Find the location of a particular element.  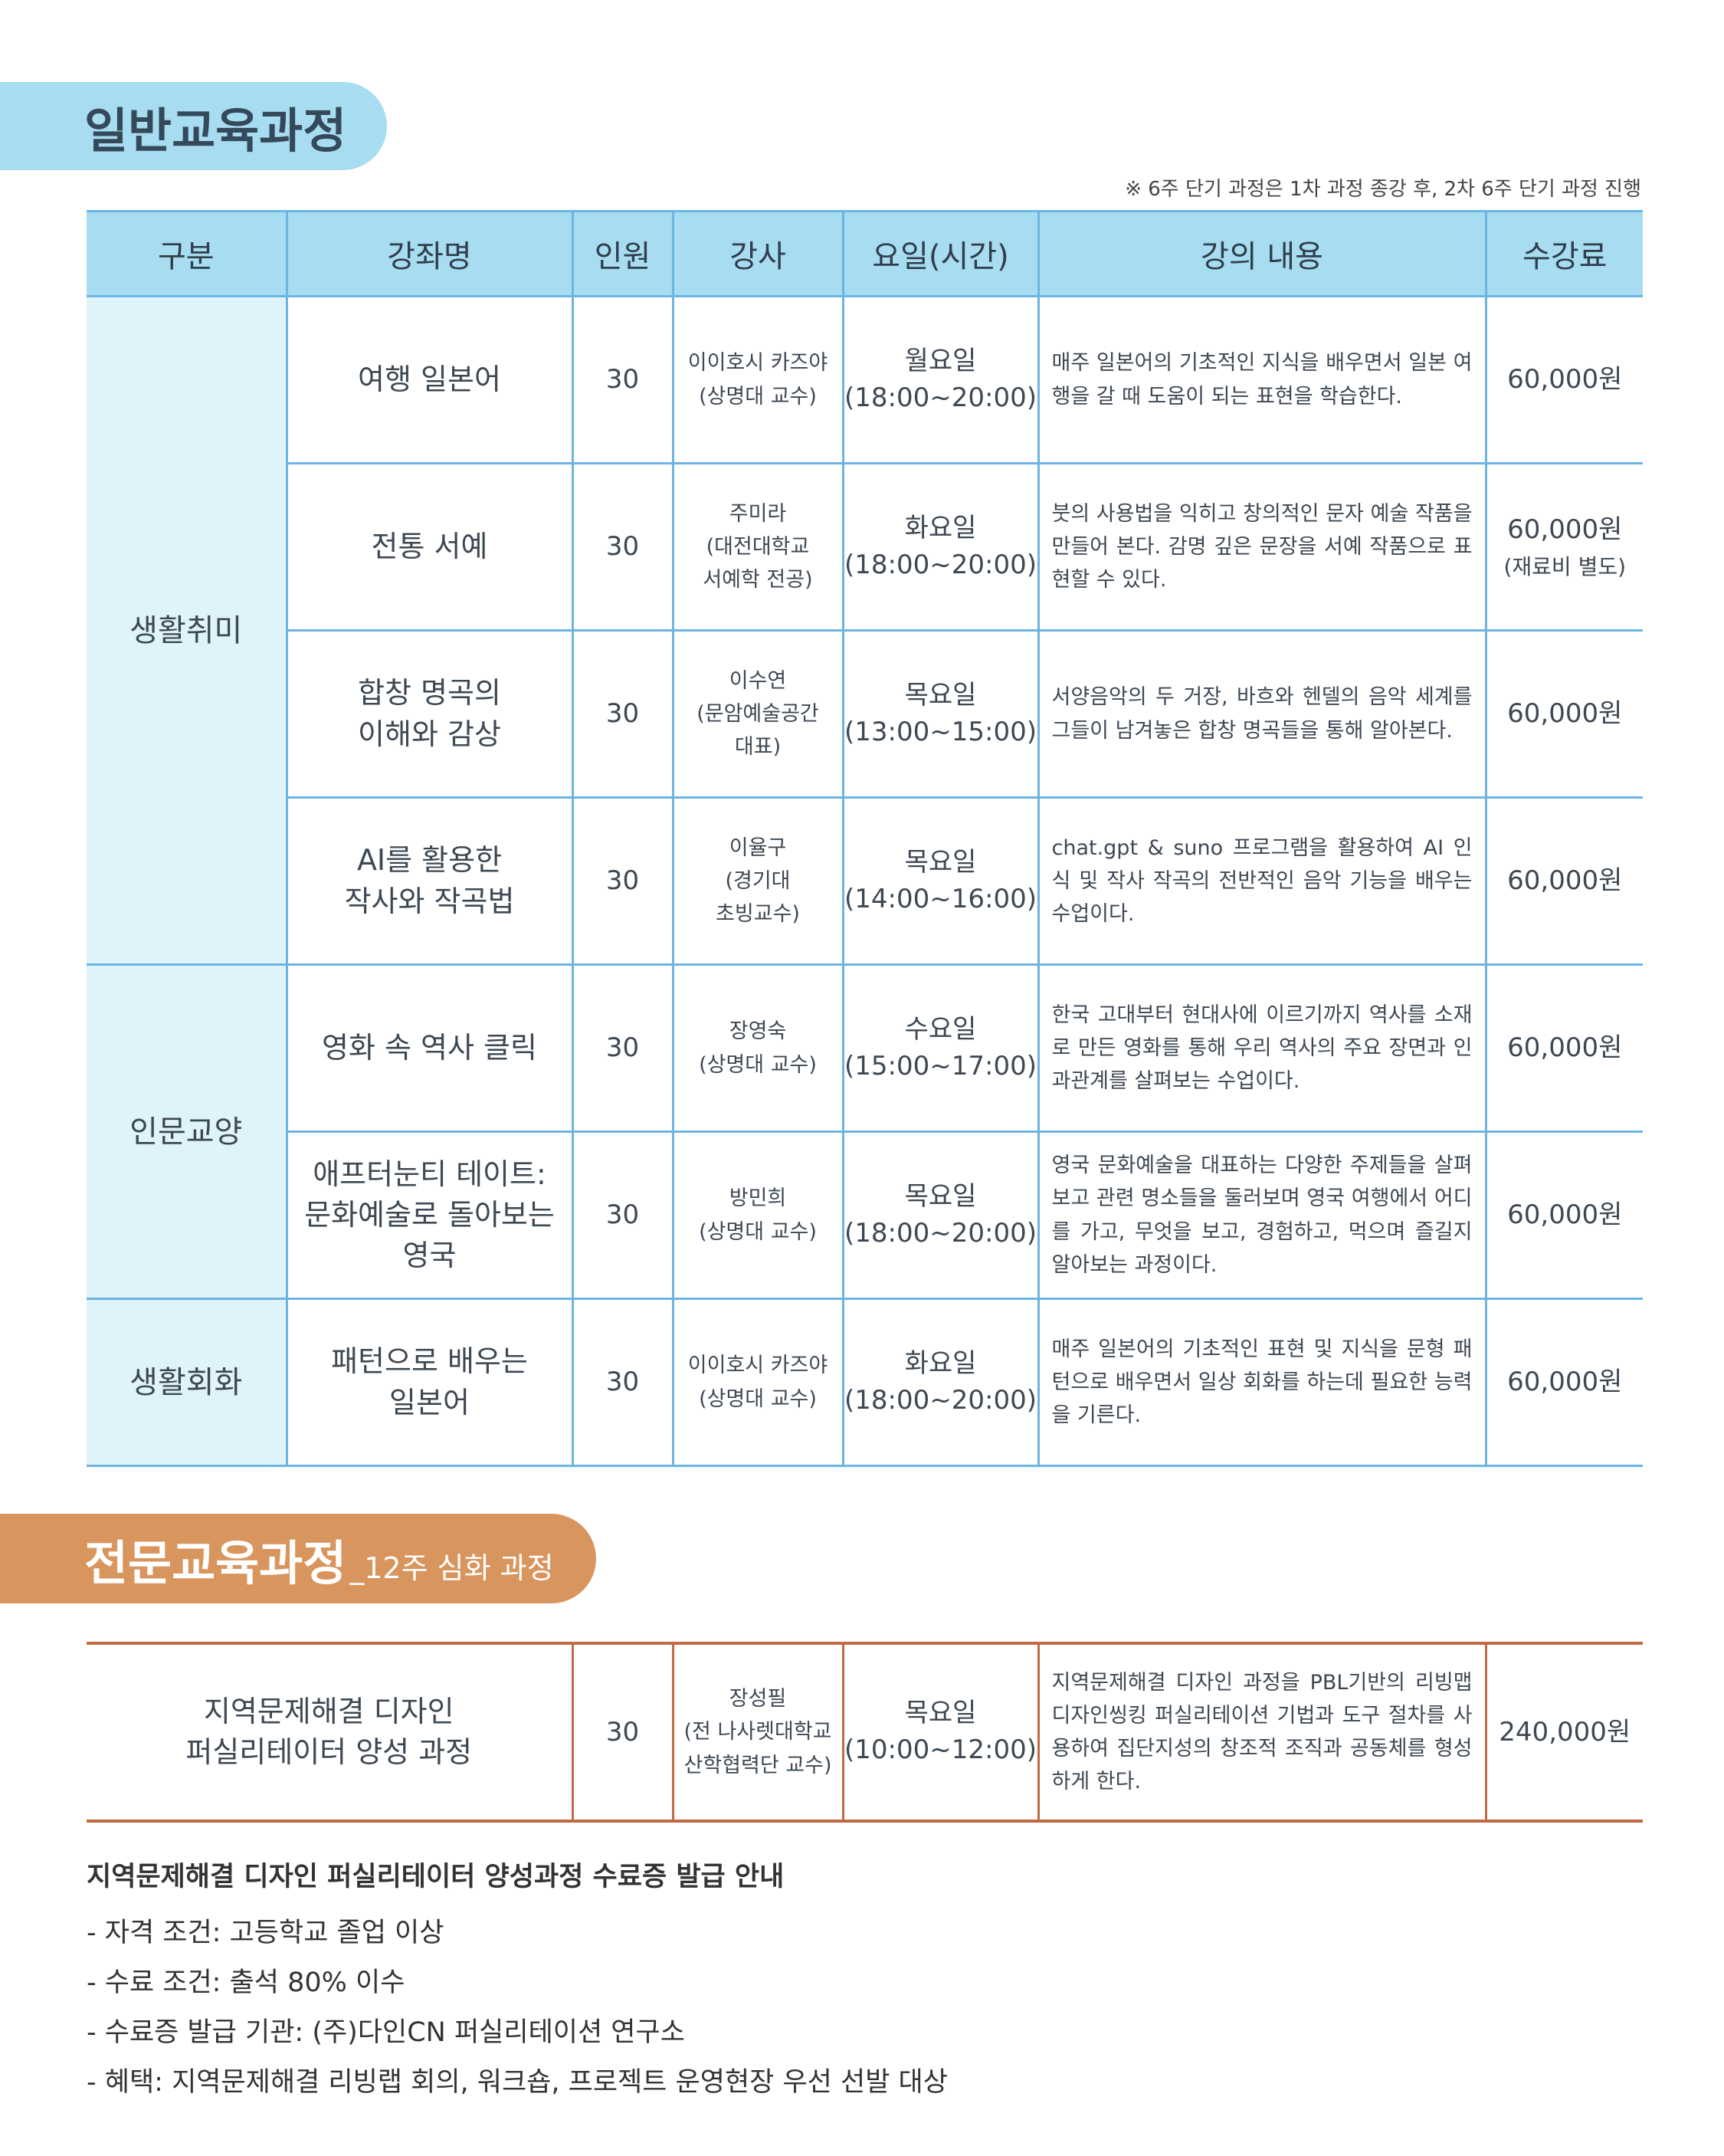

course-name: 애프터눈티 테이트: 문화예술로 돌아보는 영국 is located at coordinates (430, 1215).